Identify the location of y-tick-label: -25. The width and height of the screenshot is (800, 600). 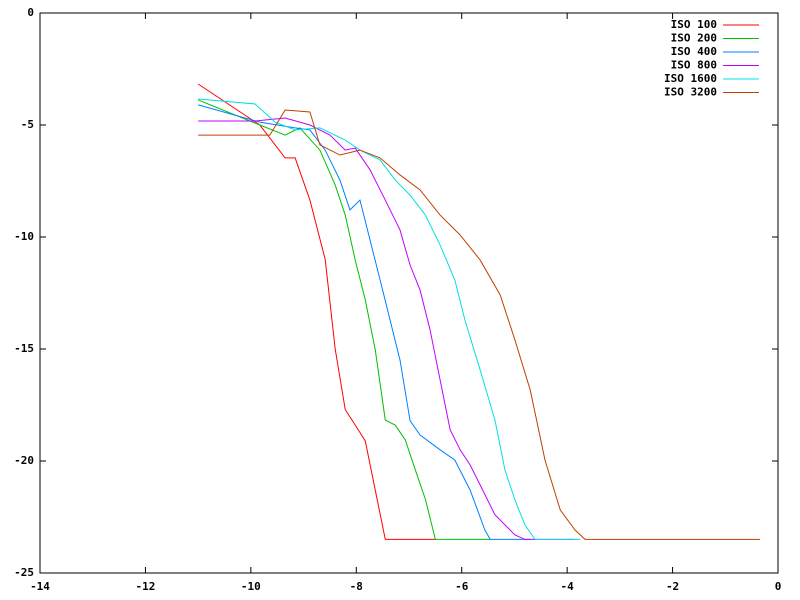
(24, 572).